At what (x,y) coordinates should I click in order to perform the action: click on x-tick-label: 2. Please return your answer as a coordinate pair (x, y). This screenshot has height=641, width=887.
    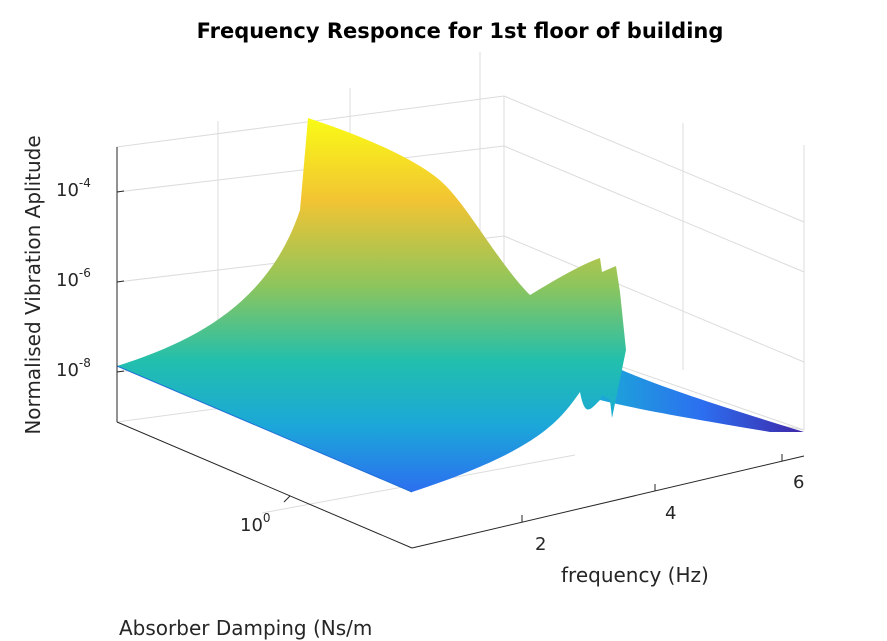
    Looking at the image, I should click on (540, 544).